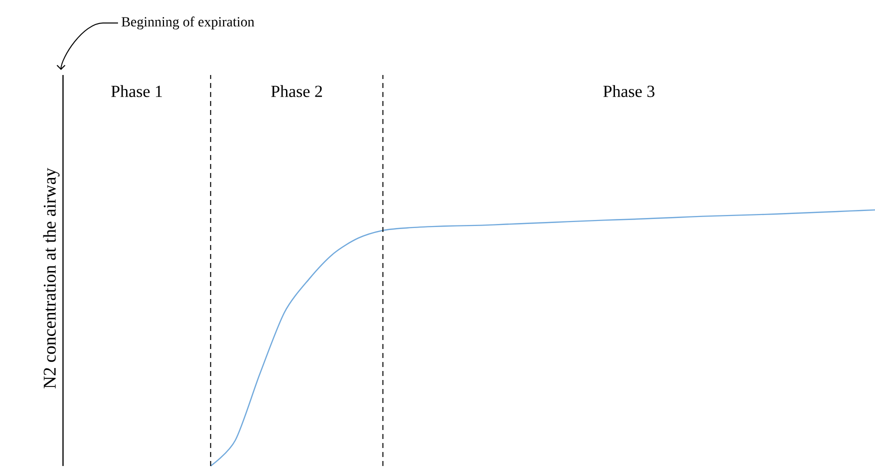 The width and height of the screenshot is (875, 467). I want to click on text: Phase 2, so click(296, 91).